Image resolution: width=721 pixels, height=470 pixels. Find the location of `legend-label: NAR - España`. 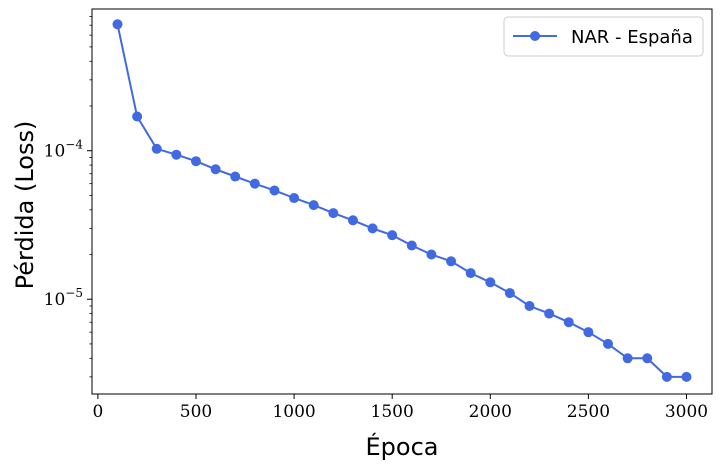

legend-label: NAR - España is located at coordinates (632, 37).